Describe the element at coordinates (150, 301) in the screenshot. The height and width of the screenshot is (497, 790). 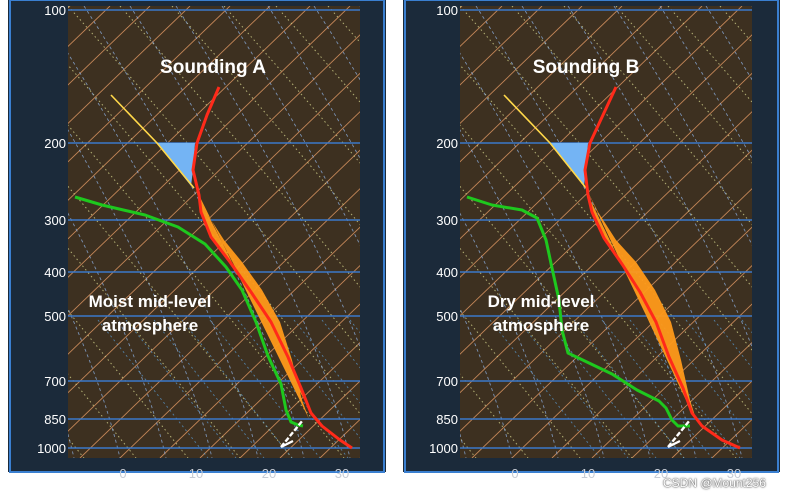
I see `panel-note-line-1: Moist mid-level` at that location.